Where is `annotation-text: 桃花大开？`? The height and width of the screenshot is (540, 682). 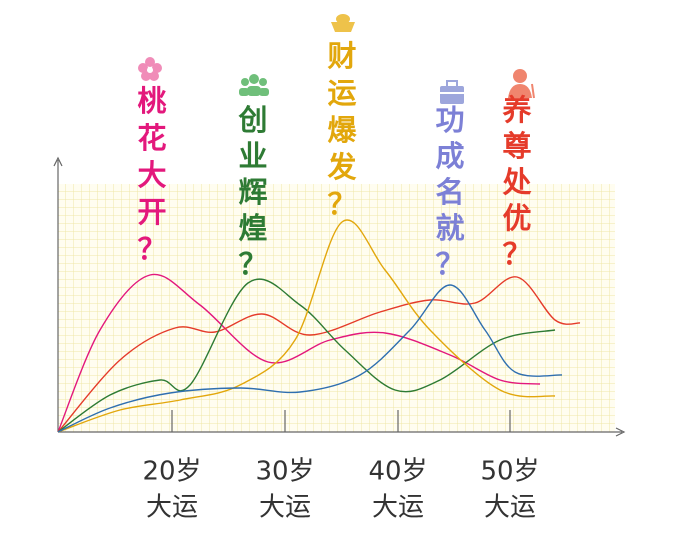 annotation-text: 桃花大开？ is located at coordinates (151, 175).